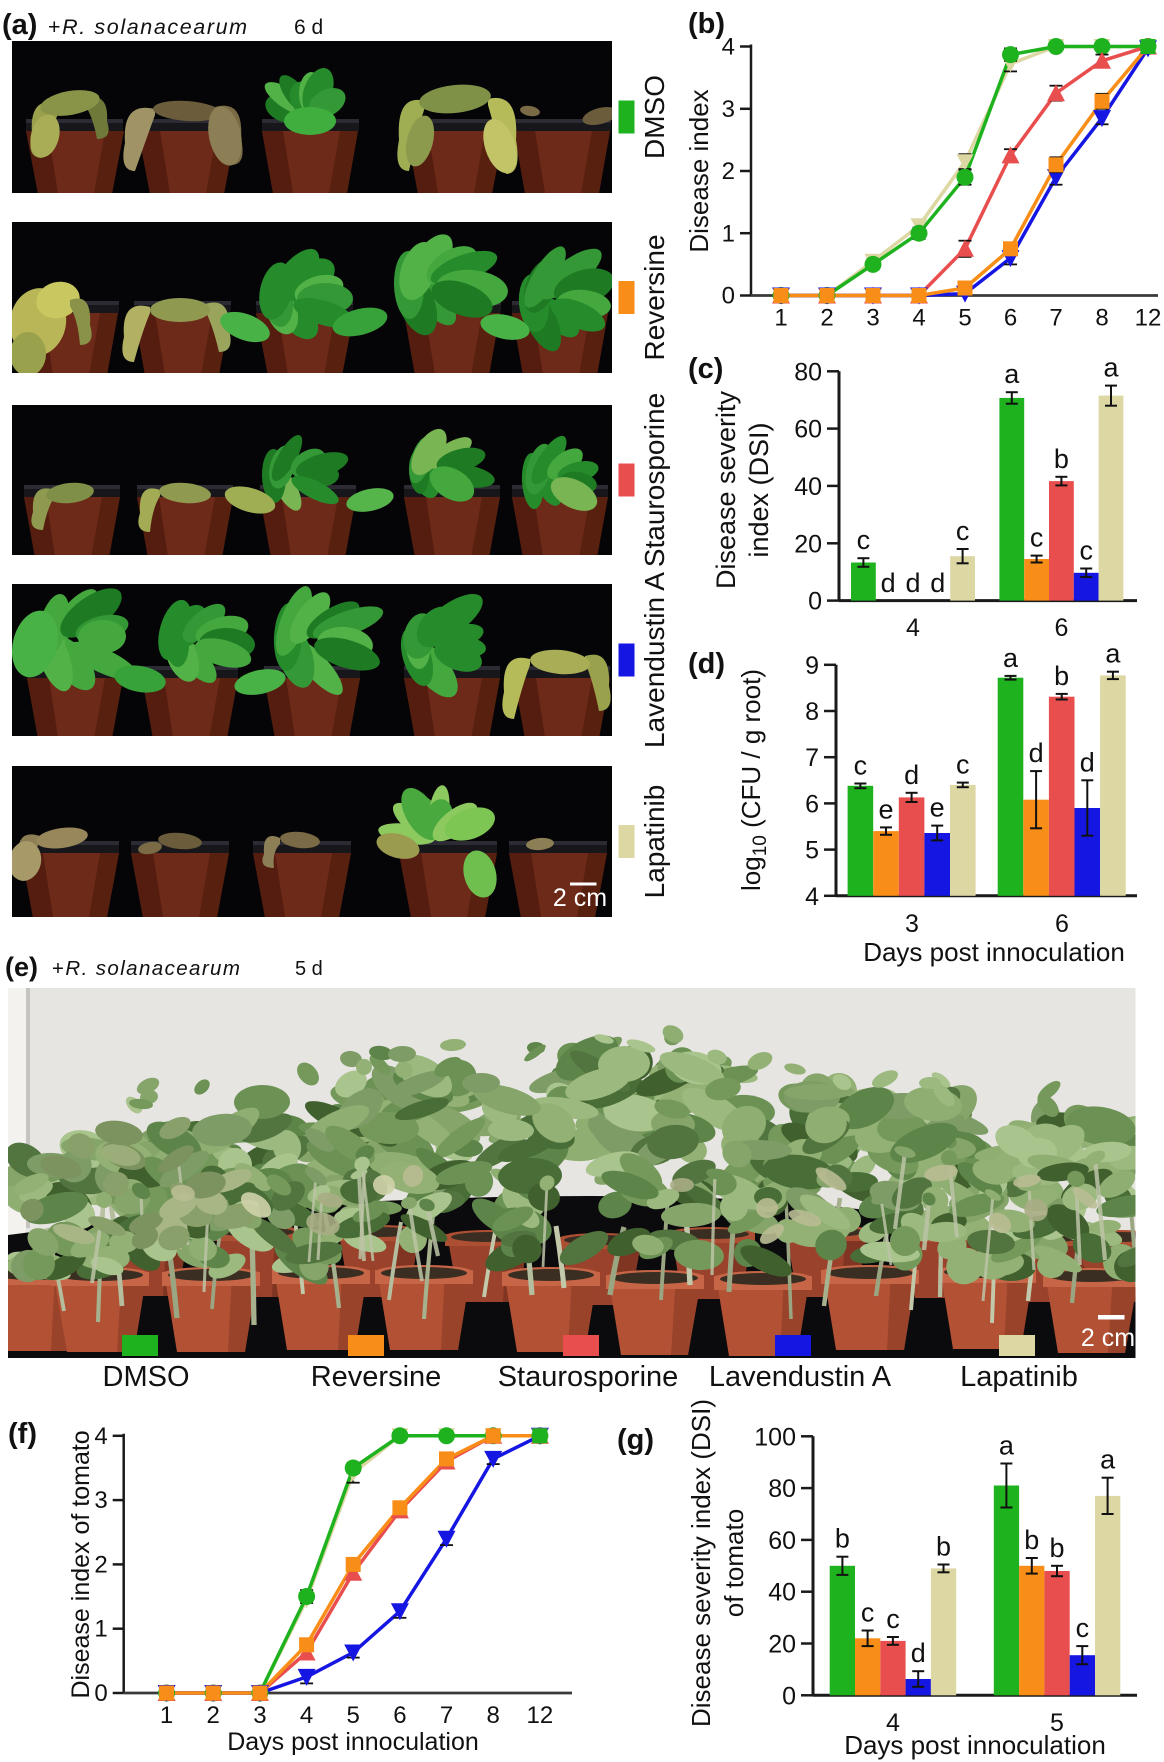 This screenshot has height=1762, width=1164. I want to click on svg-text: (f), so click(22, 1434).